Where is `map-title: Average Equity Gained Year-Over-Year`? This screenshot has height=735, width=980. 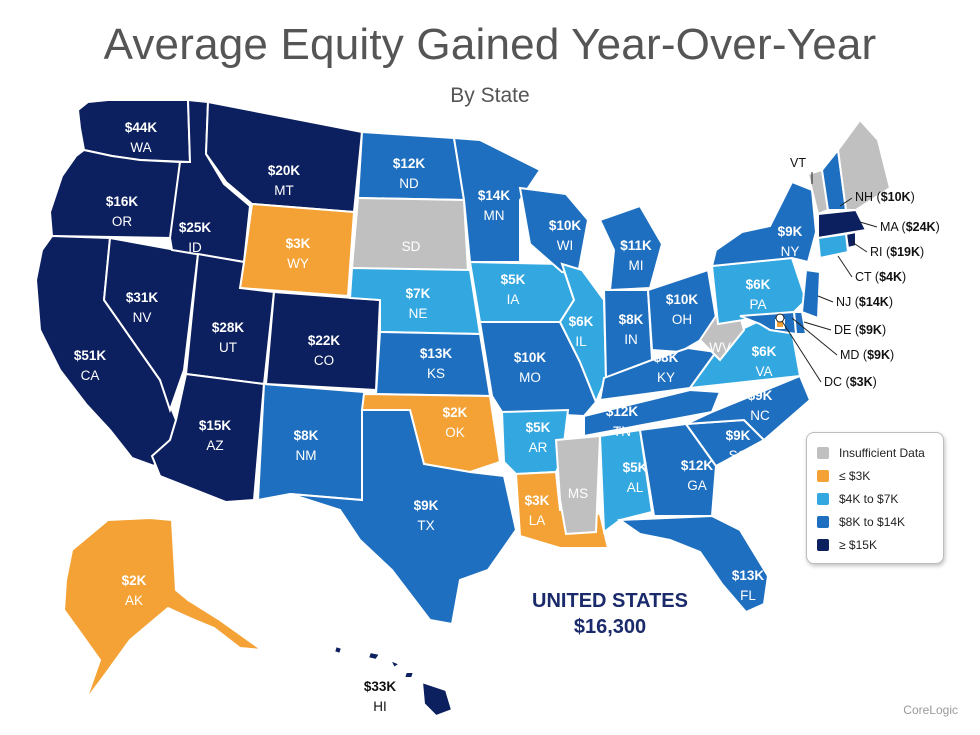
map-title: Average Equity Gained Year-Over-Year is located at coordinates (490, 44).